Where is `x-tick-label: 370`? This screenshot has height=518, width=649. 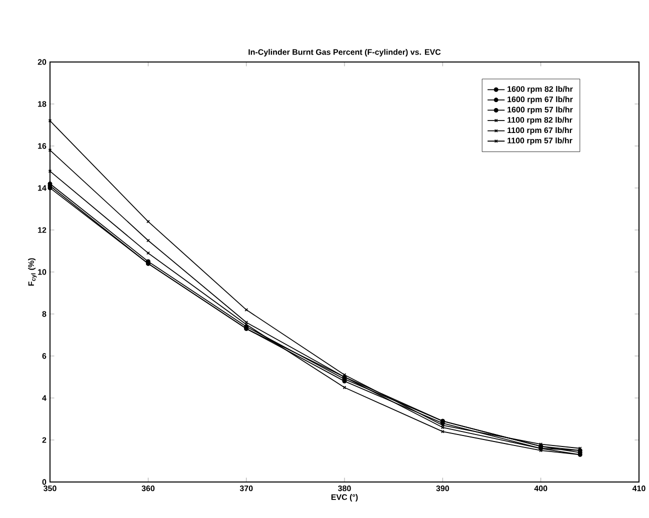
x-tick-label: 370 is located at coordinates (246, 489).